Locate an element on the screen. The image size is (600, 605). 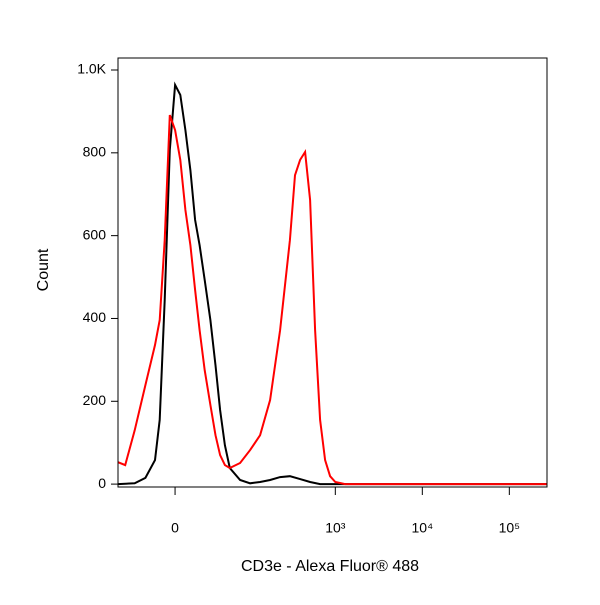
y-axis-label: Count is located at coordinates (43, 269).